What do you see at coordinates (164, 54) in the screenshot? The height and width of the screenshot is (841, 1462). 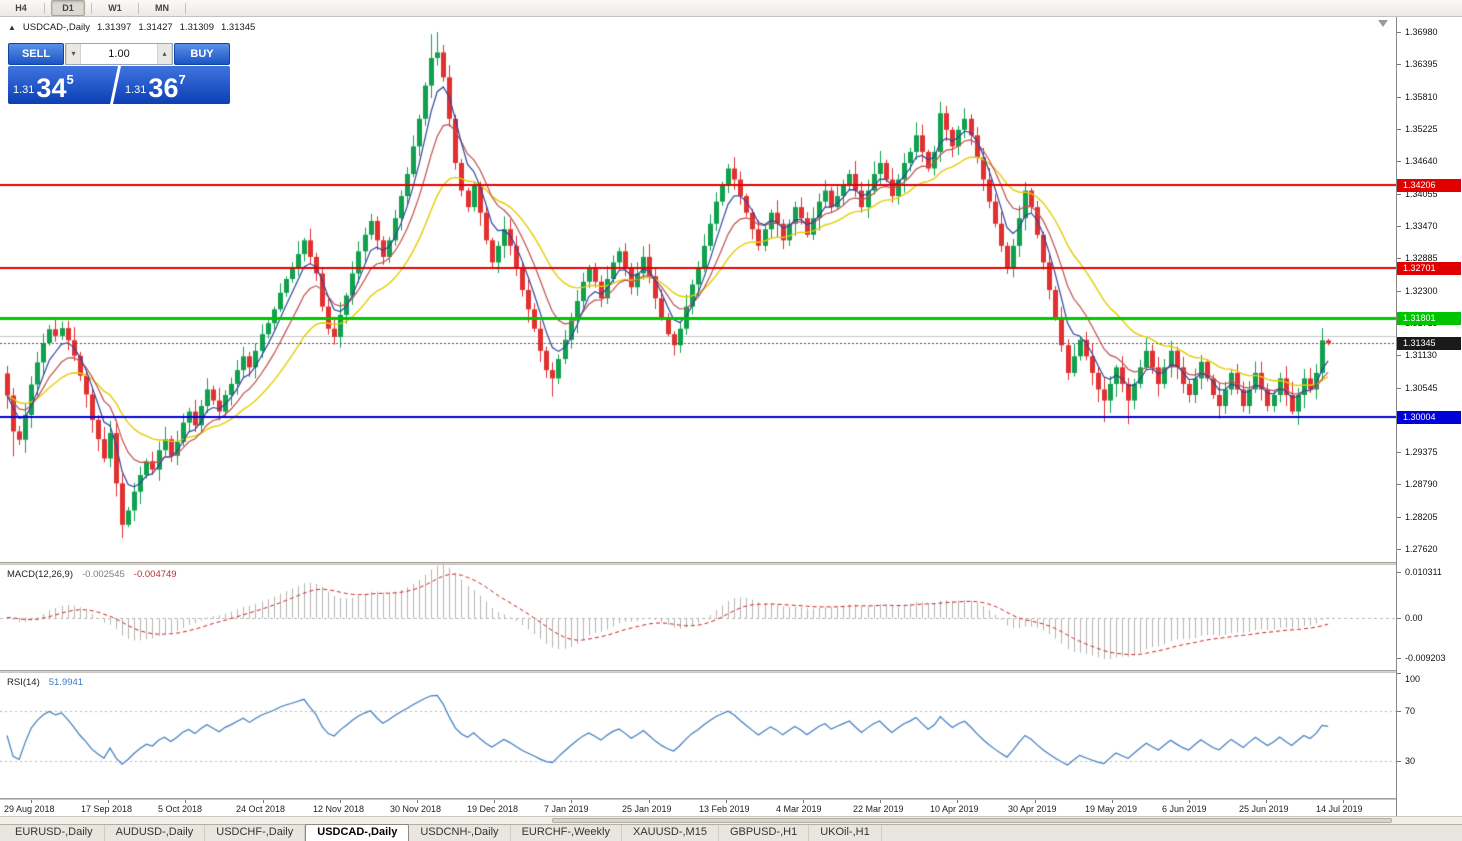 I see `volume-increase-button: ▴` at bounding box center [164, 54].